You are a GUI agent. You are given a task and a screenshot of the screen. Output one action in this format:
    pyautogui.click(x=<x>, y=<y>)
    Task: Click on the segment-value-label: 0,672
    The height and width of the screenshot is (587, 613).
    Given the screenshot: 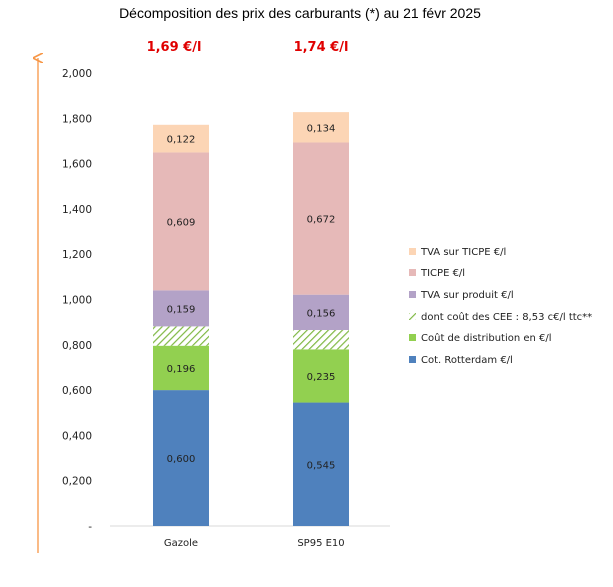 What is the action you would take?
    pyautogui.click(x=321, y=220)
    